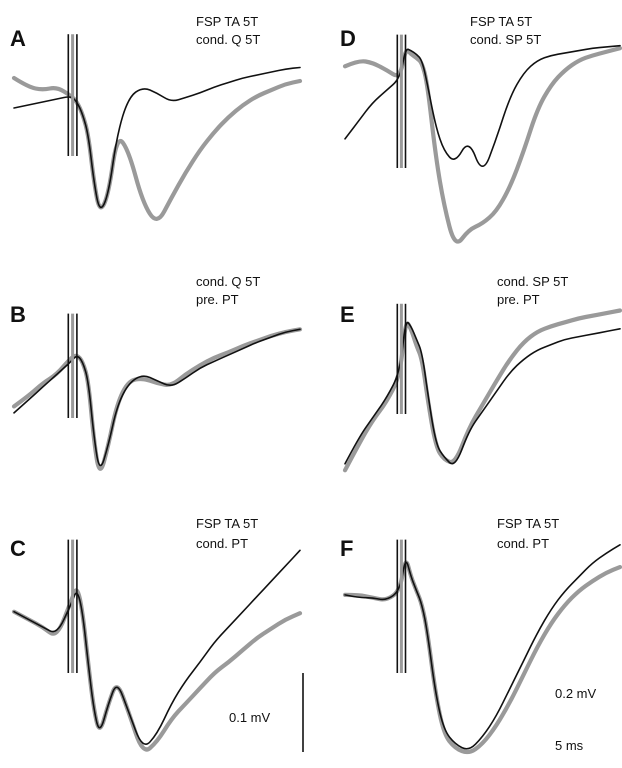  I want to click on panel-d: D FSP TA 5T cond. SP 5T, so click(481, 129).